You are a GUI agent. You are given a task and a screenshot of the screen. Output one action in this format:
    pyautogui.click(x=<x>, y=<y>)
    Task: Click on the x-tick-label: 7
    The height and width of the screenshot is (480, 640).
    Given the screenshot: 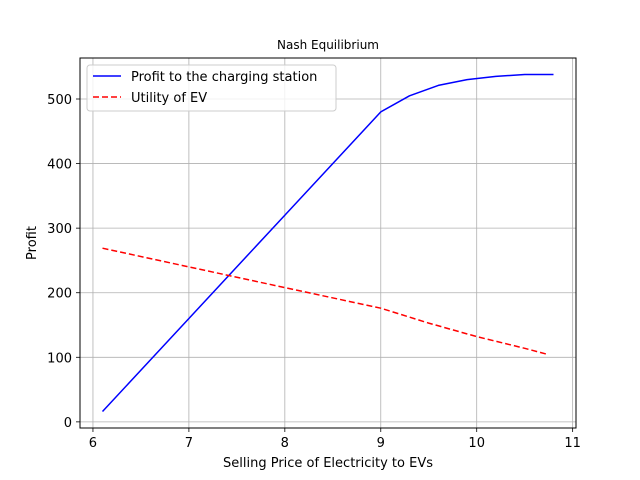 What is the action you would take?
    pyautogui.click(x=189, y=443)
    